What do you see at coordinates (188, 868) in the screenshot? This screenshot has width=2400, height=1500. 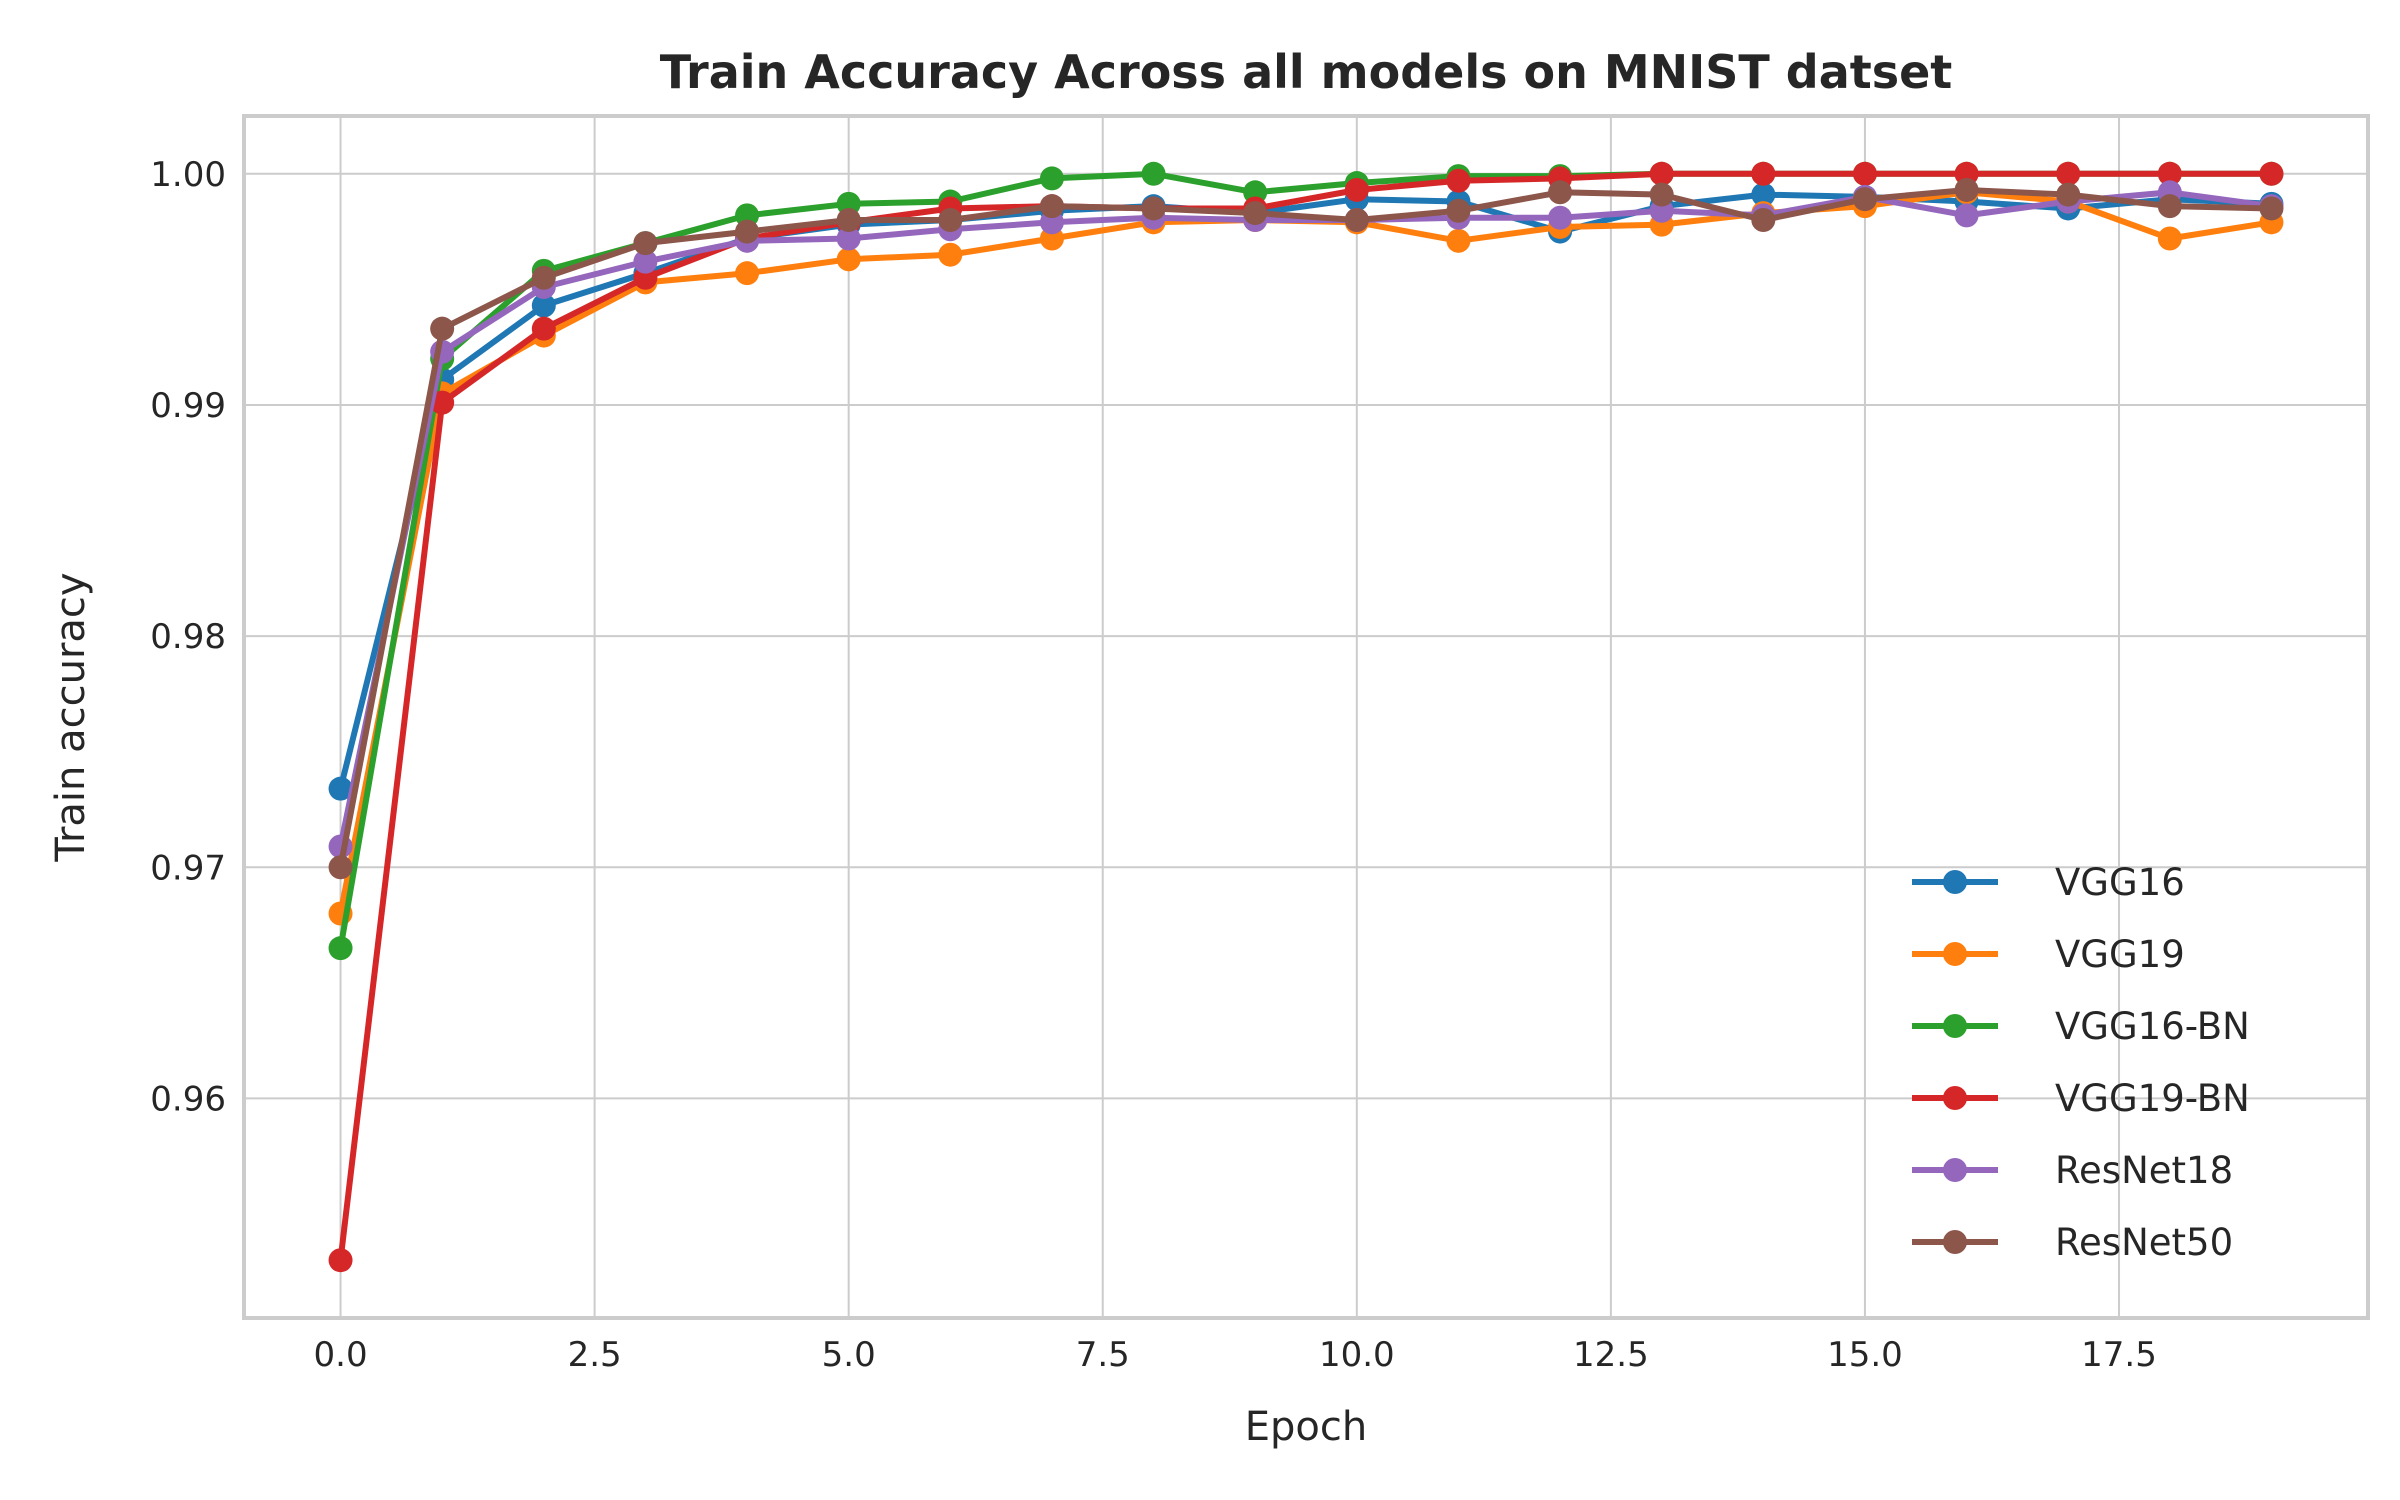 I see `y-tick-label: 0.97` at bounding box center [188, 868].